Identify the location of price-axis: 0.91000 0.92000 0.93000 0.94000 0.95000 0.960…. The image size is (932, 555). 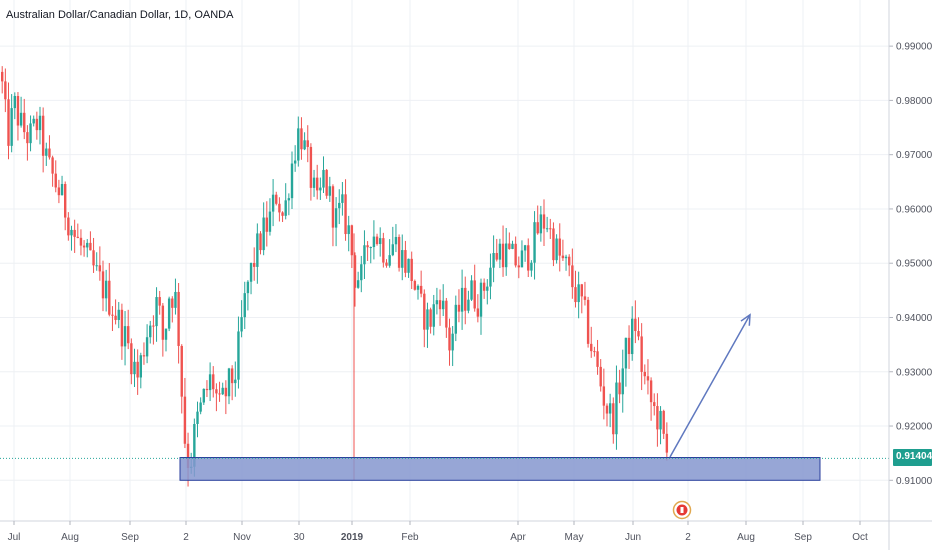
(910, 275).